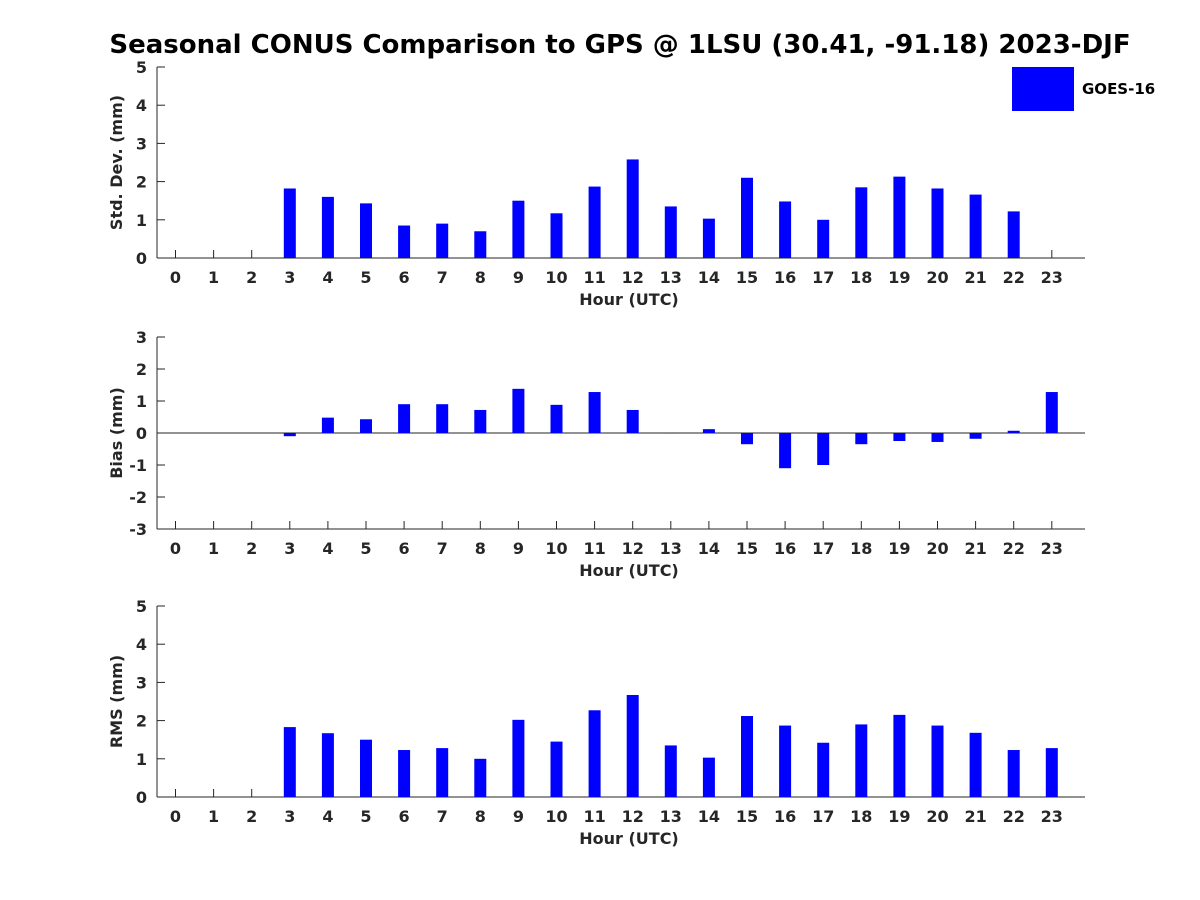 The height and width of the screenshot is (900, 1200). What do you see at coordinates (141, 369) in the screenshot?
I see `panel2-y-tick-label: 2` at bounding box center [141, 369].